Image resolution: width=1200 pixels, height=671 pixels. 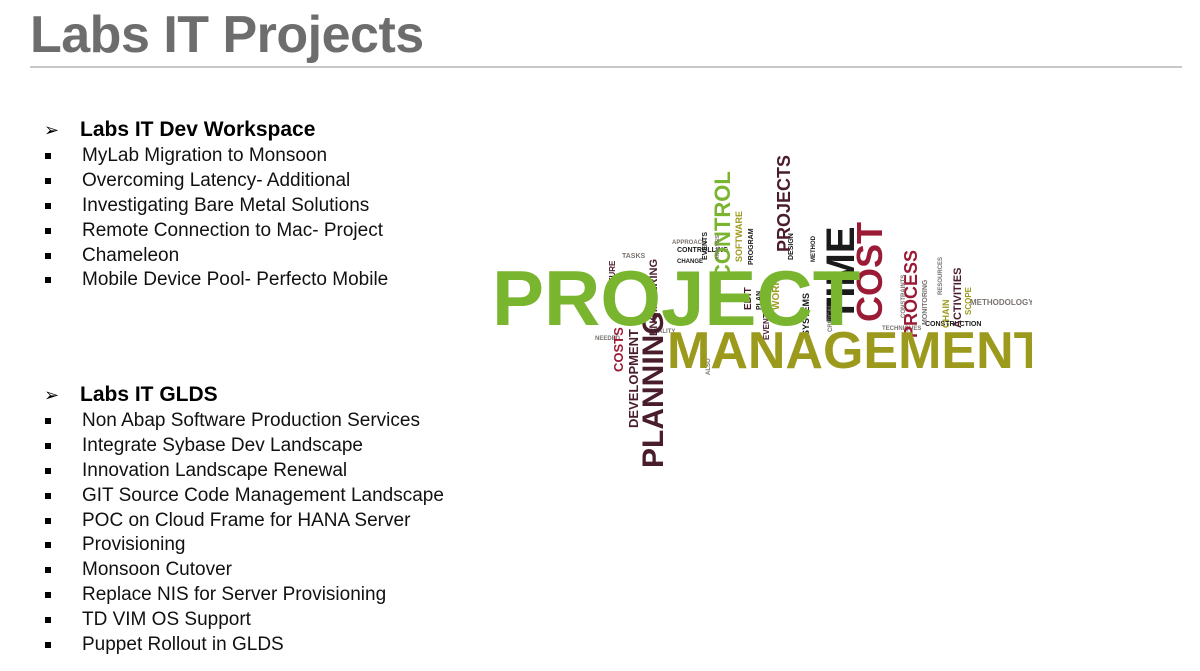 I want to click on list-item-text: Puppet Rollout in GLDS, so click(x=183, y=644).